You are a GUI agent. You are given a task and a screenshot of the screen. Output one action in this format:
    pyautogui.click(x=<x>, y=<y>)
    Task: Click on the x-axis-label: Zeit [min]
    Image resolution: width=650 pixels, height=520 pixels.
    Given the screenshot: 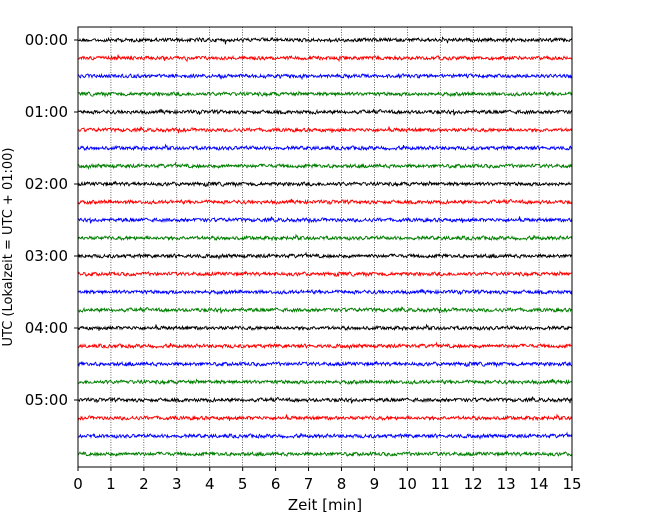 What is the action you would take?
    pyautogui.click(x=325, y=505)
    